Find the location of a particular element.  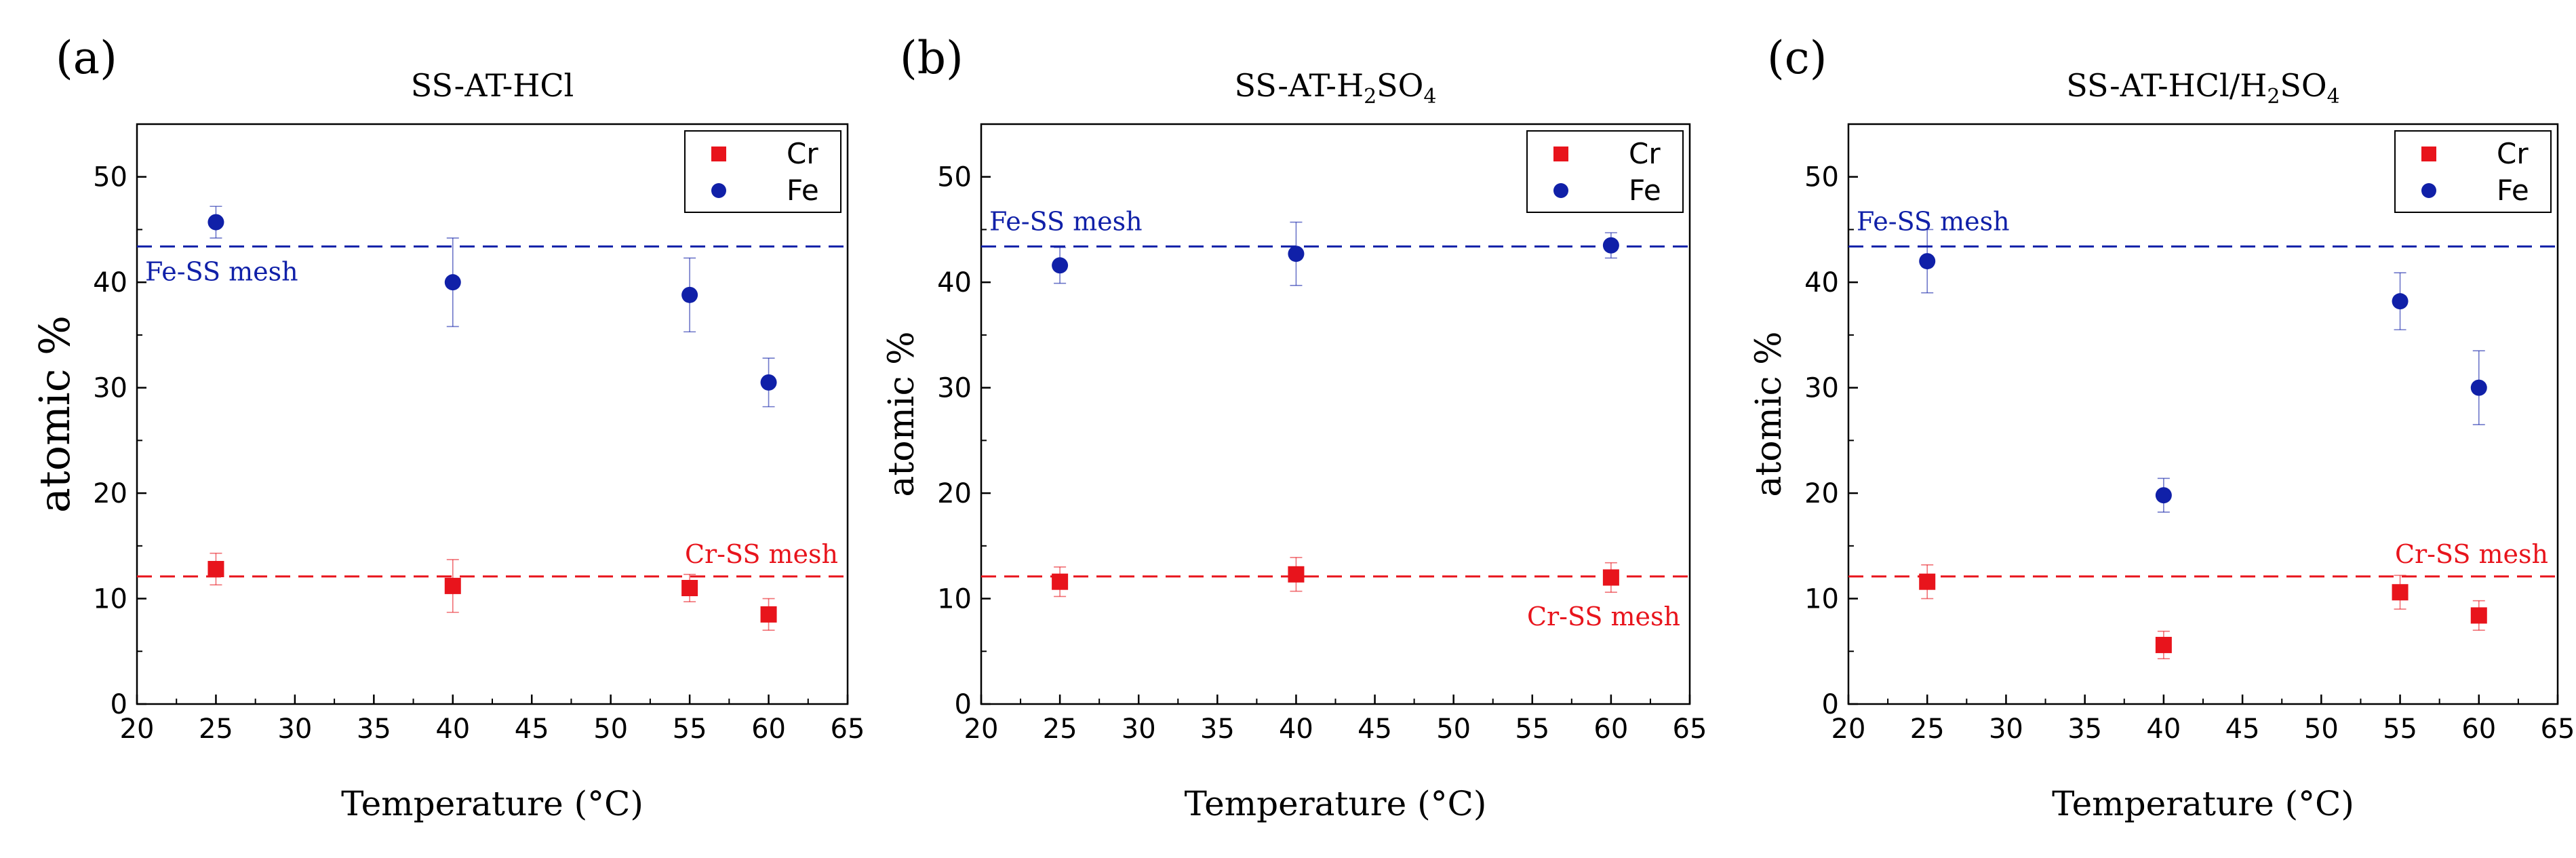

panel-title: SS-AT-HCl is located at coordinates (493, 85).